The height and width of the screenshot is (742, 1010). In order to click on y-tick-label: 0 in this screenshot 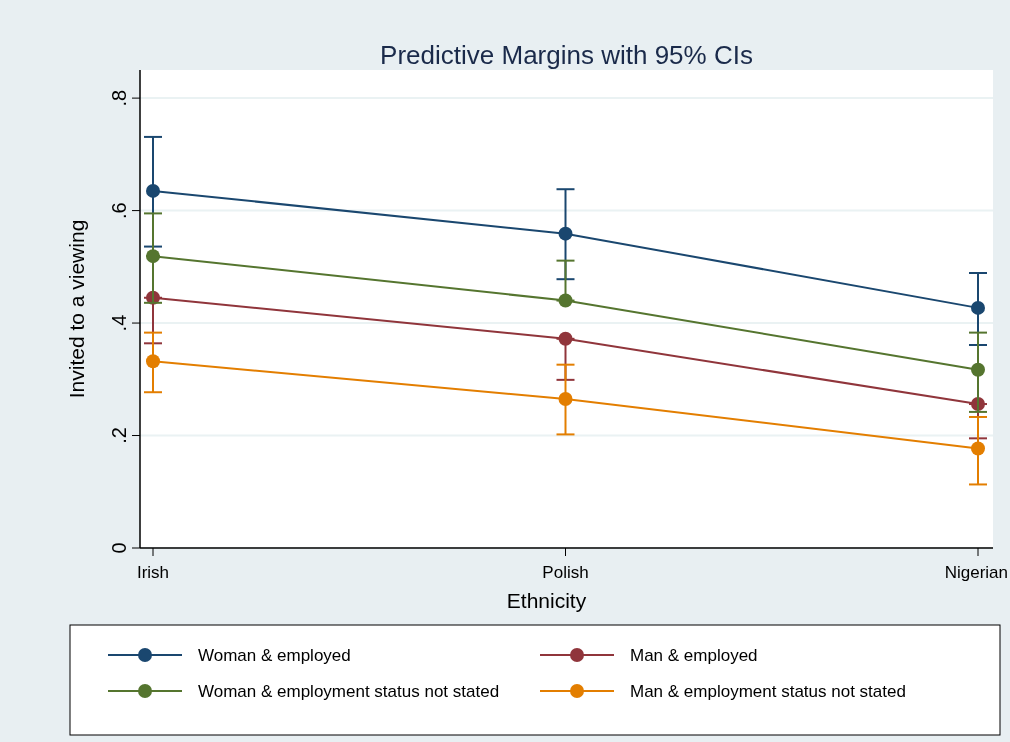, I will do `click(119, 548)`.